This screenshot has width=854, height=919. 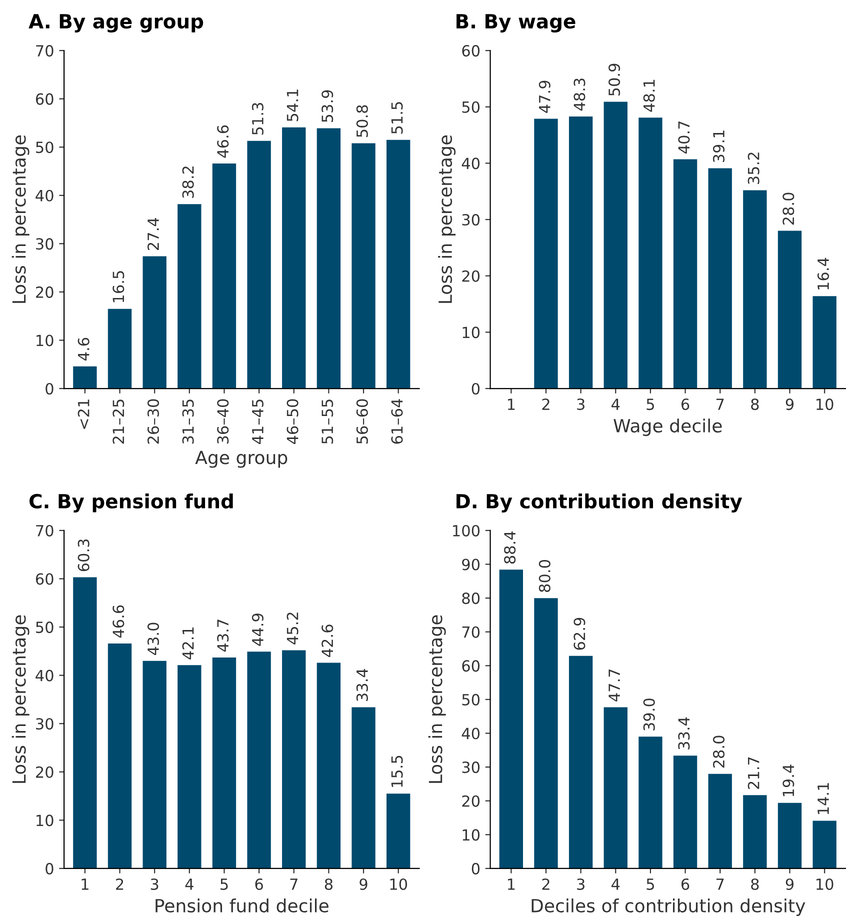 What do you see at coordinates (544, 96) in the screenshot?
I see `data-label: 47.9` at bounding box center [544, 96].